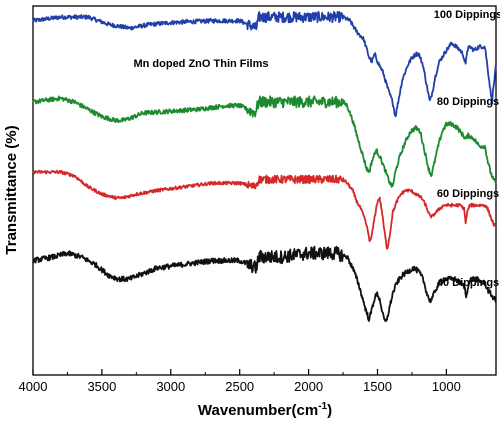 The height and width of the screenshot is (429, 500). I want to click on x-axis-tick-labels: 4000 3500 3000 2500 2000 1500 1000, so click(240, 386).